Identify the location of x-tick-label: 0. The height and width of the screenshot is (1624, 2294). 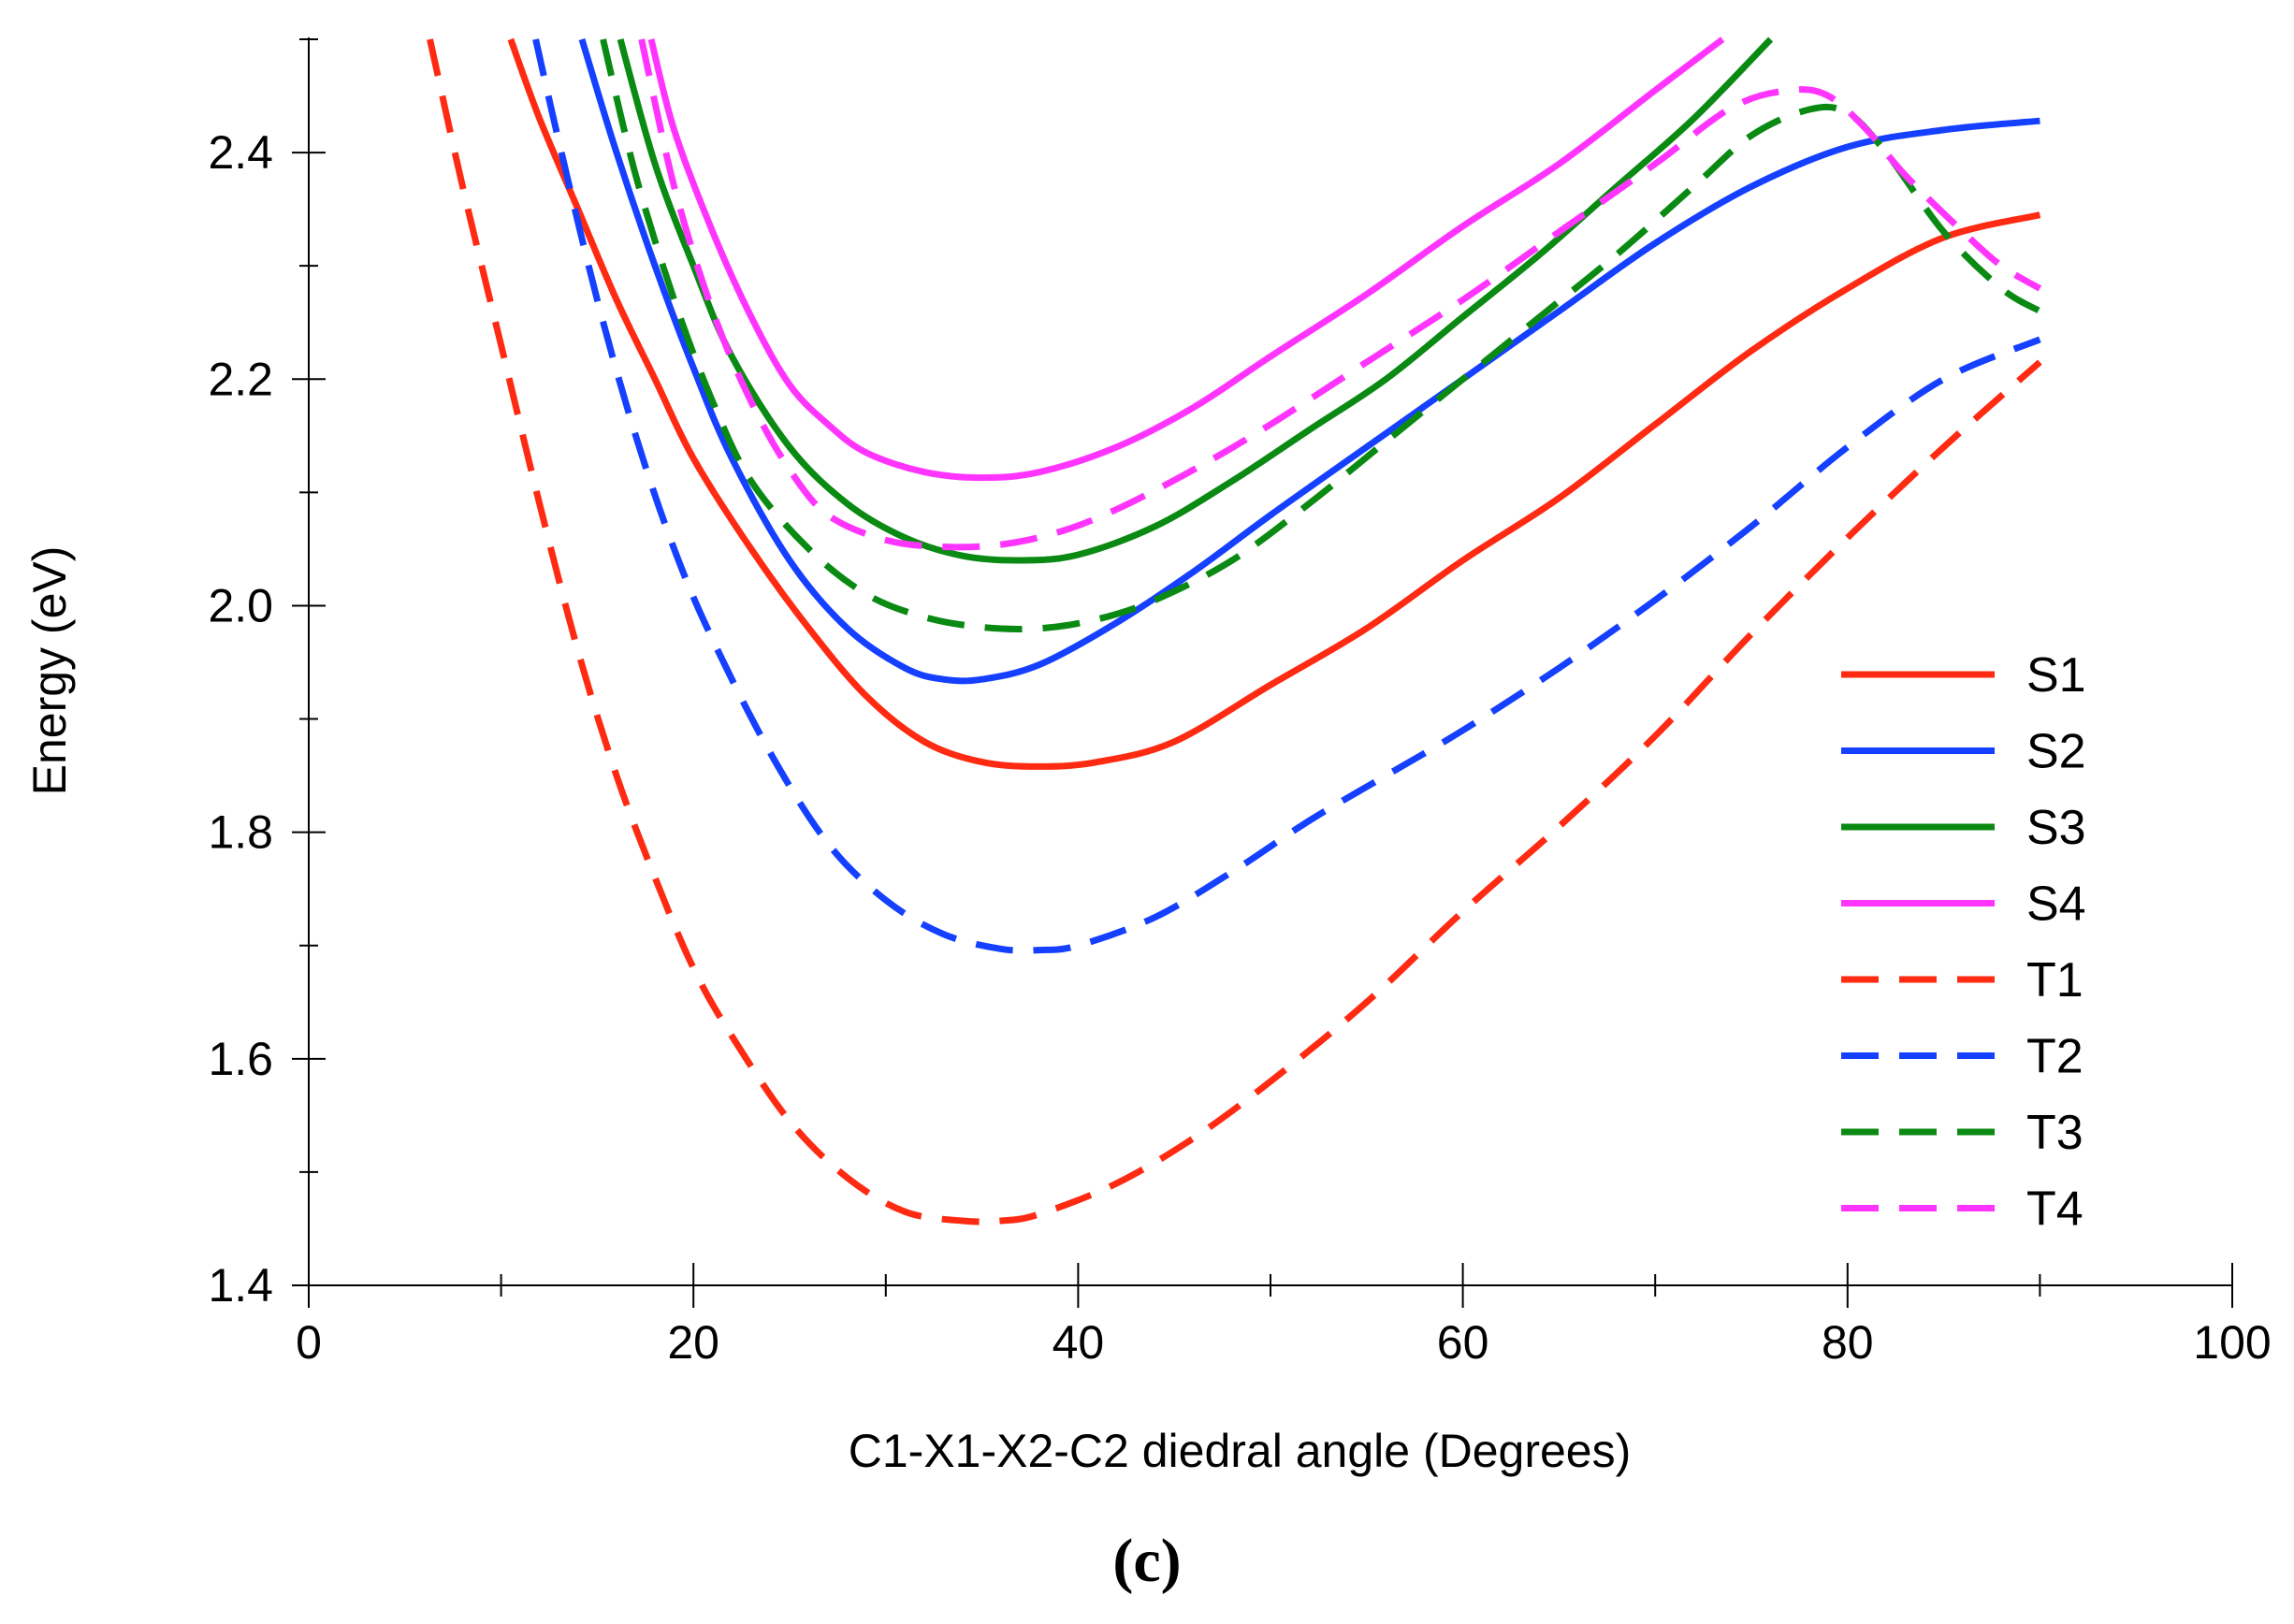
(309, 1342).